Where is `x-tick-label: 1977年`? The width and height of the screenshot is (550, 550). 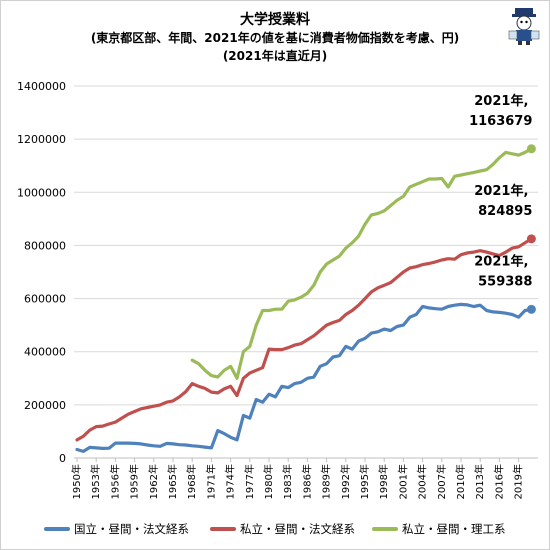
x-tick-label: 1977年 is located at coordinates (249, 481).